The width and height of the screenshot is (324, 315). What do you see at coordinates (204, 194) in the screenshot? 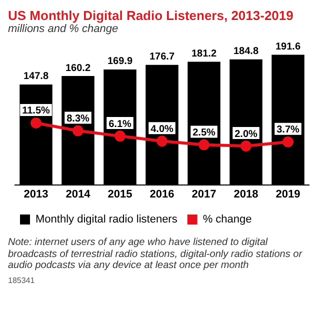
I see `x-tick-label: 2017` at bounding box center [204, 194].